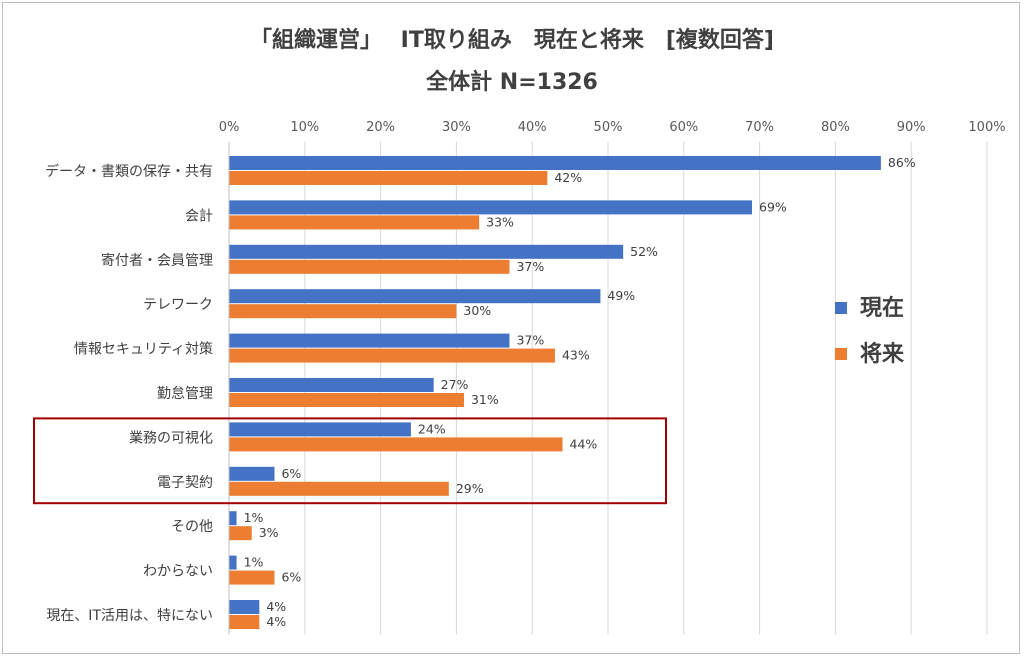  I want to click on data-label: 3%, so click(269, 532).